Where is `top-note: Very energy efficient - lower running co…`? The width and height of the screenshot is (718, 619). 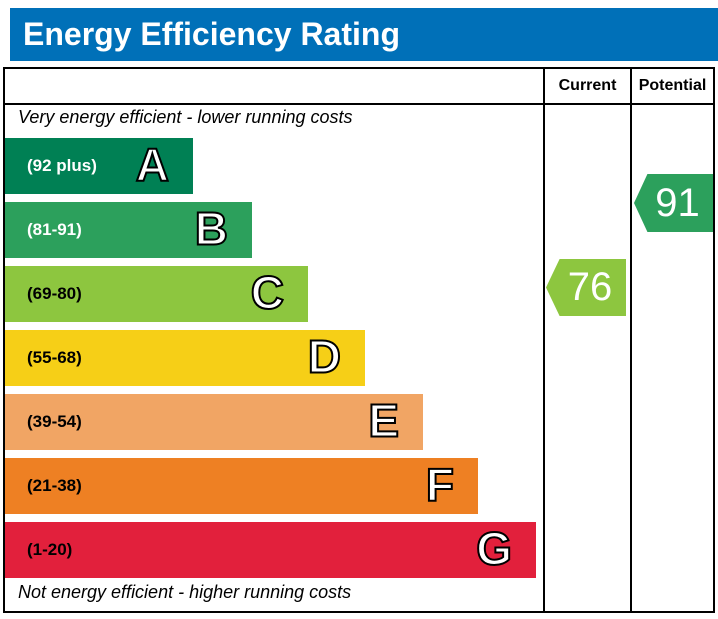
top-note: Very energy efficient - lower running co… is located at coordinates (185, 117).